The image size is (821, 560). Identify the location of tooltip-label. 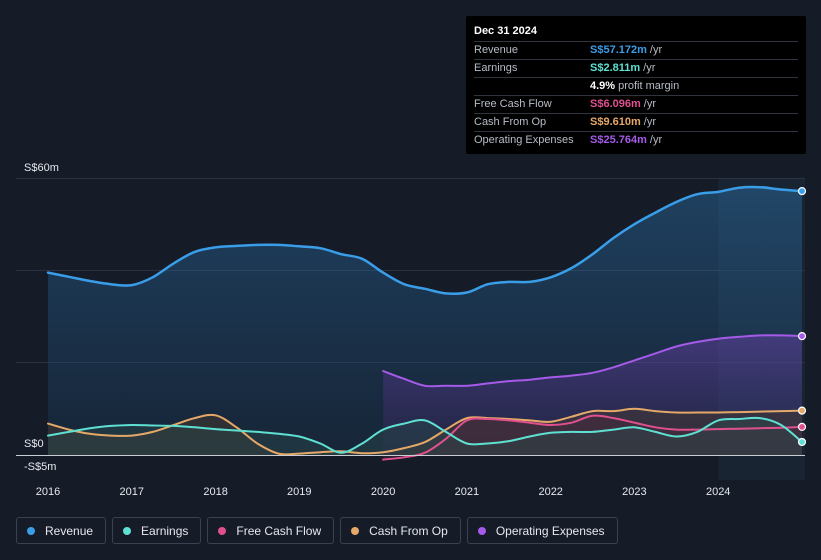
(532, 86).